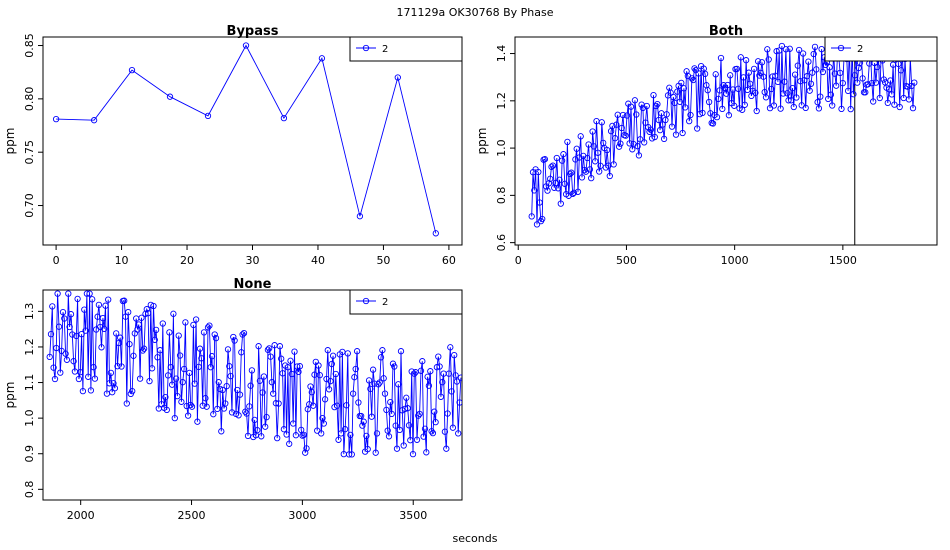  Describe the element at coordinates (56, 260) in the screenshot. I see `bypass-xtick-label: 0` at that location.